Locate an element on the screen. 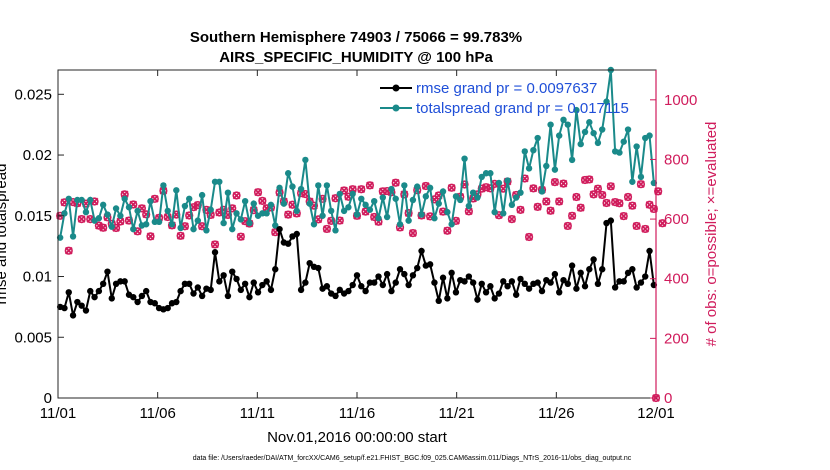  y-left-tick-label: 0.02 is located at coordinates (37, 155).